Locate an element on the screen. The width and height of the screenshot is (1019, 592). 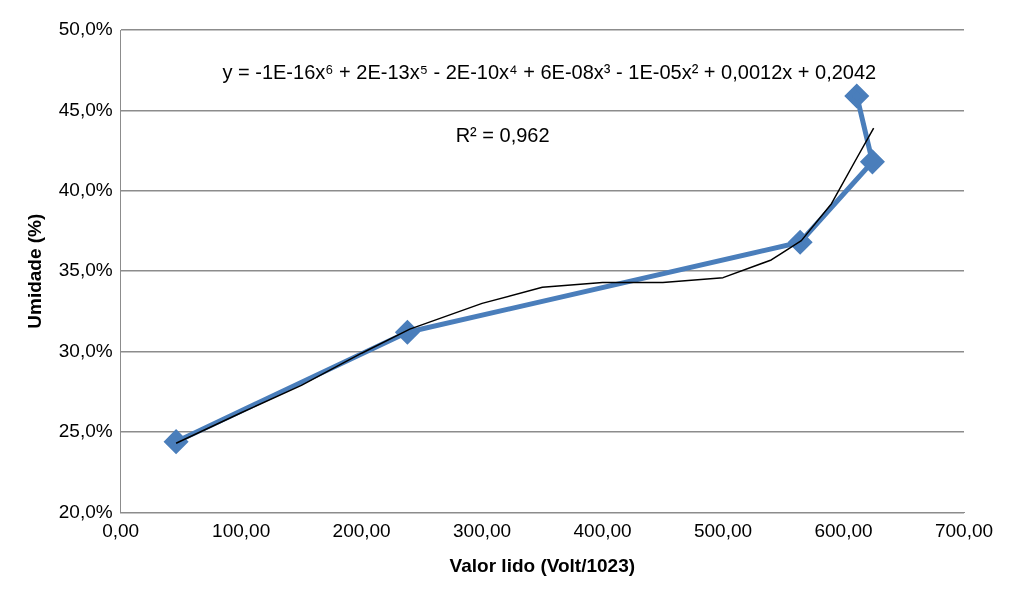
x-tick-label: 500,00 is located at coordinates (723, 531).